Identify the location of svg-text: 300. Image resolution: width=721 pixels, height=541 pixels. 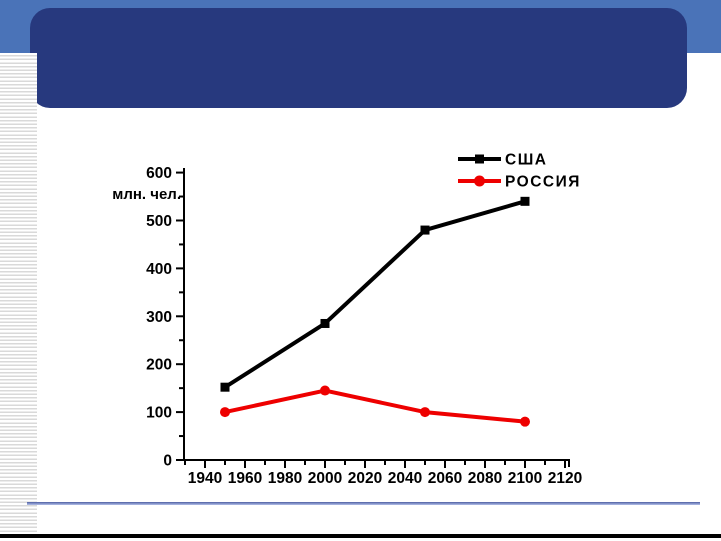
(159, 317).